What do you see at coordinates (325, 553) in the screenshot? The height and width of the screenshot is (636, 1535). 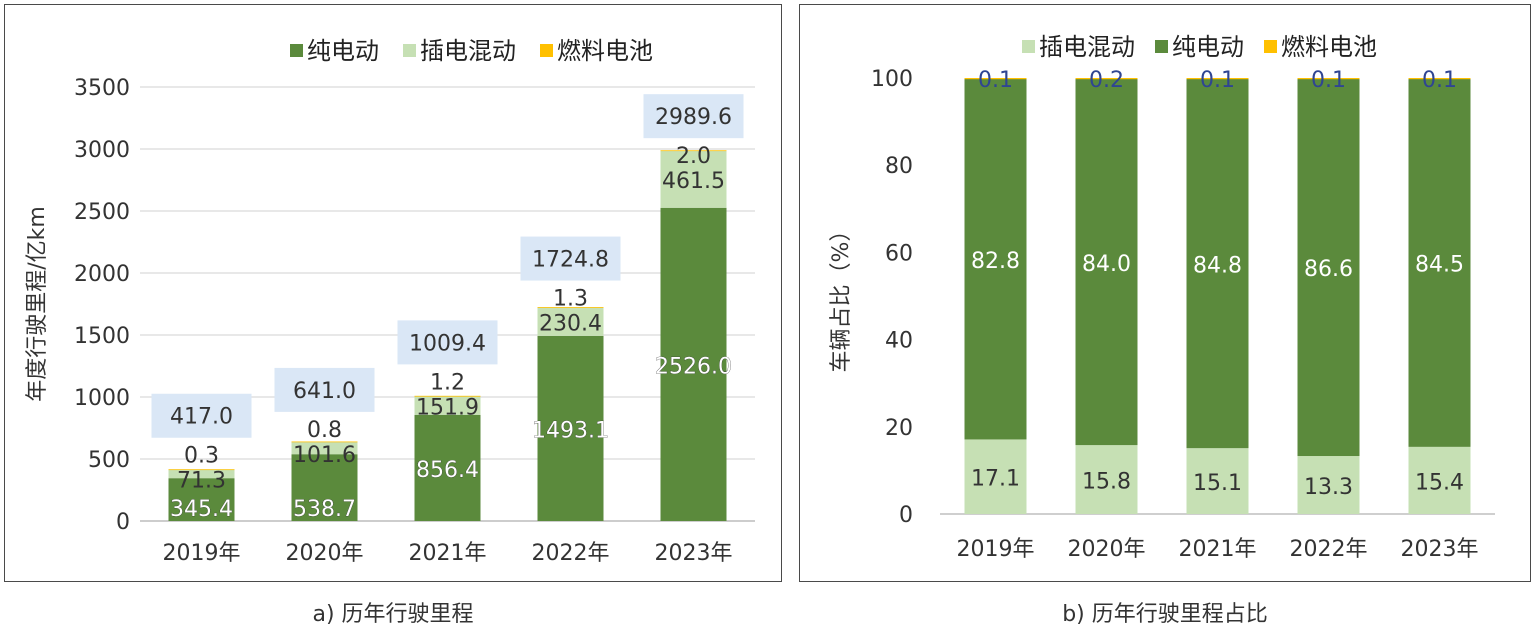 I see `chart-a-x-tick-label: 2020年` at bounding box center [325, 553].